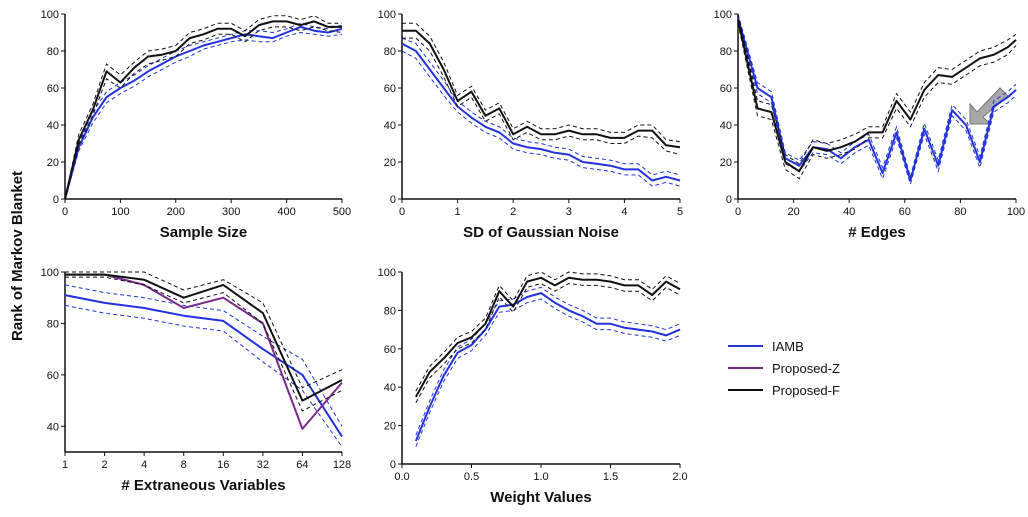 The height and width of the screenshot is (517, 1028). Describe the element at coordinates (342, 465) in the screenshot. I see `x-tick-label: 128` at that location.